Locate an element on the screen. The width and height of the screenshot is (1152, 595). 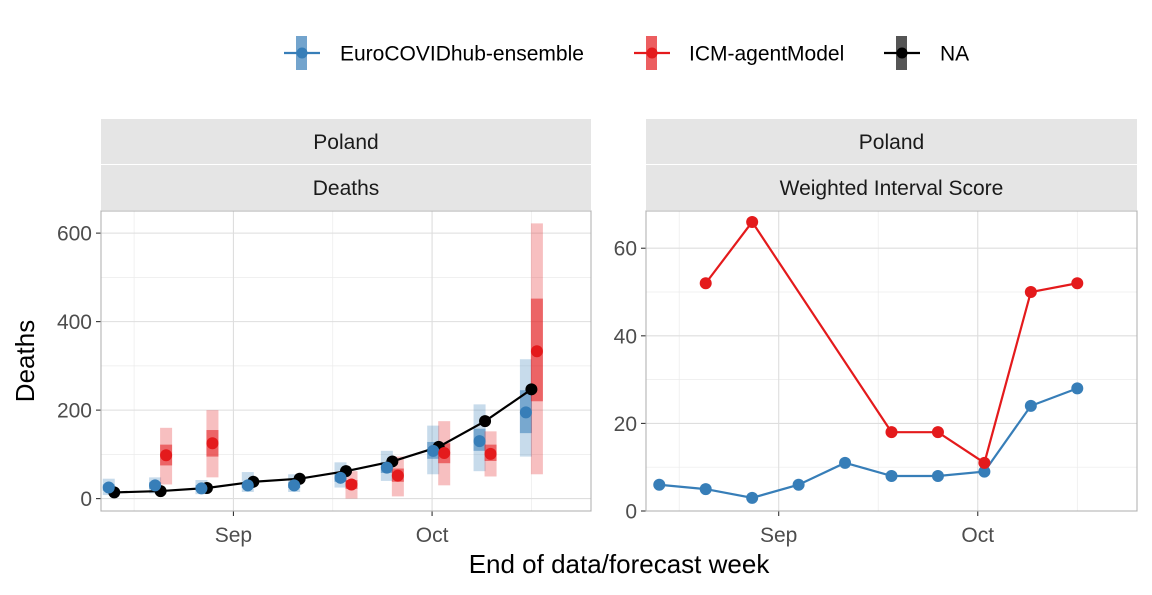
x-axis-title: End of data/forecast week is located at coordinates (620, 564).